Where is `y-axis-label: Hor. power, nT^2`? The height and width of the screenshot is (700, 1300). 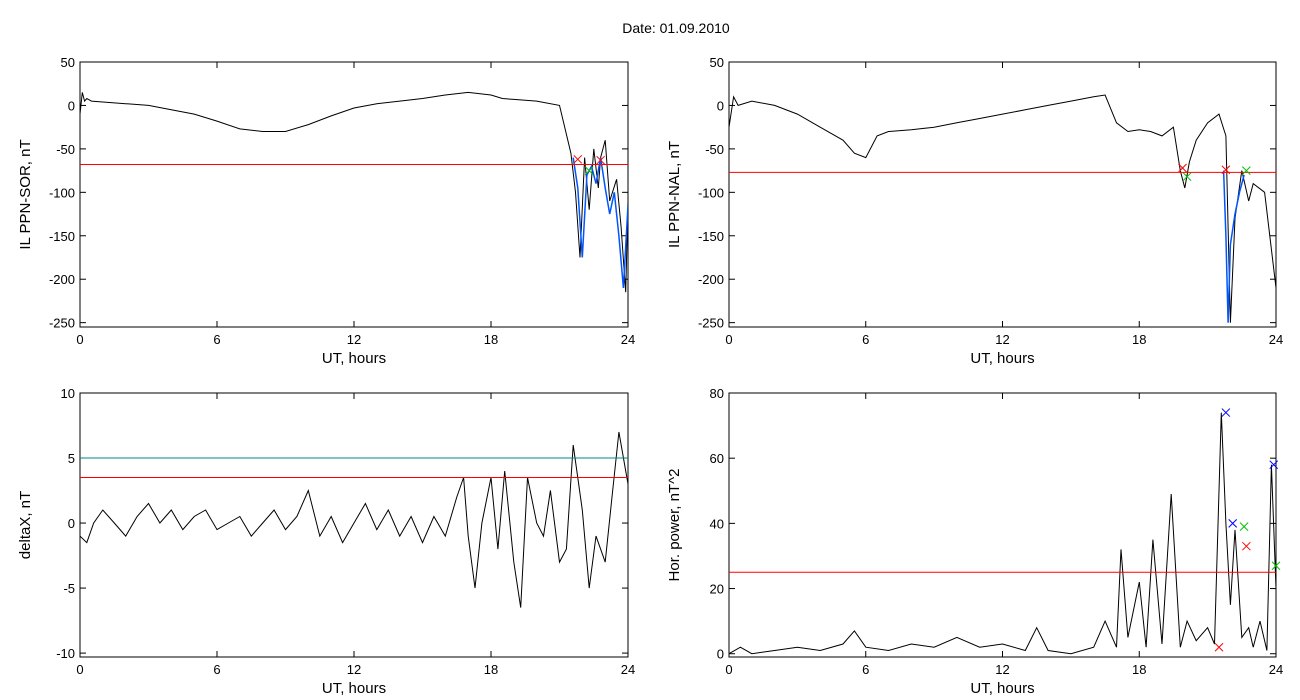 y-axis-label: Hor. power, nT^2 is located at coordinates (674, 525).